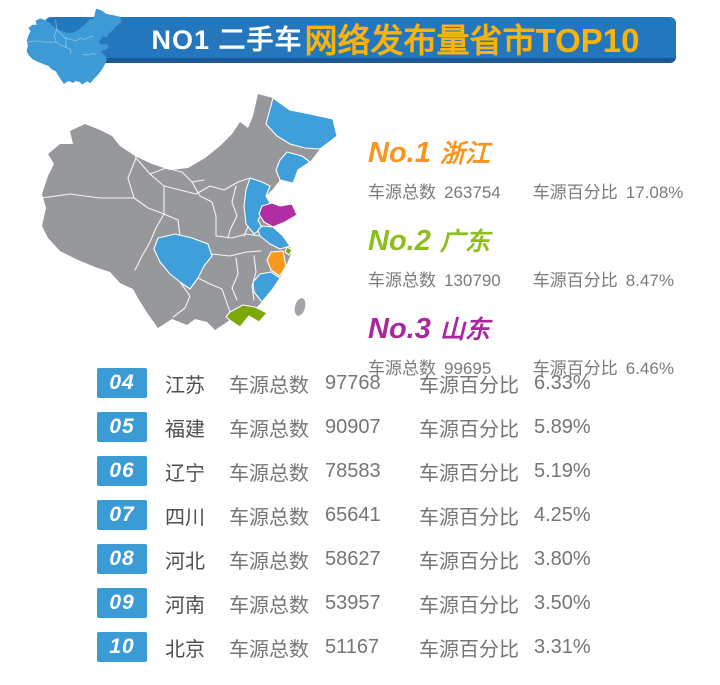  Describe the element at coordinates (122, 471) in the screenshot. I see `rank-badge: 06` at that location.